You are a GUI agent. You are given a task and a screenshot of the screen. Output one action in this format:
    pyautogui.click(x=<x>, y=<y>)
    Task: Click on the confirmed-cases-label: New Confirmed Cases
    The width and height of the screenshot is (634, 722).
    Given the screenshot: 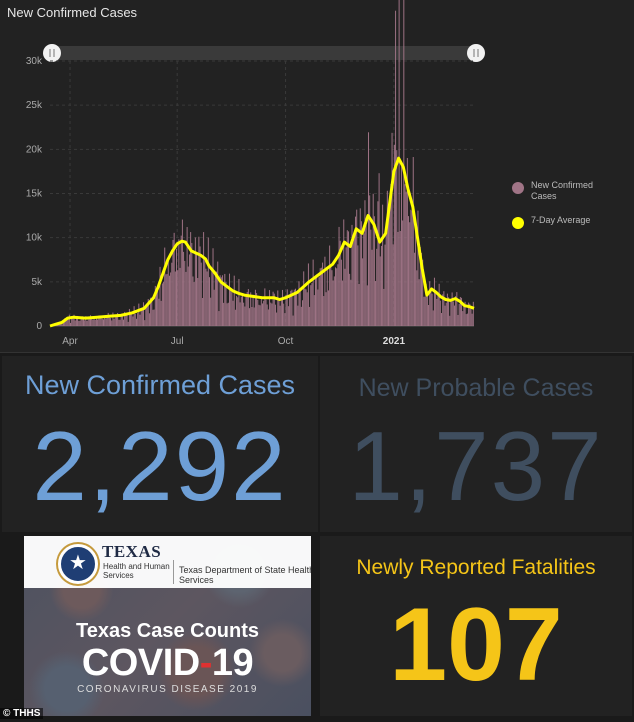 What is the action you would take?
    pyautogui.click(x=160, y=385)
    